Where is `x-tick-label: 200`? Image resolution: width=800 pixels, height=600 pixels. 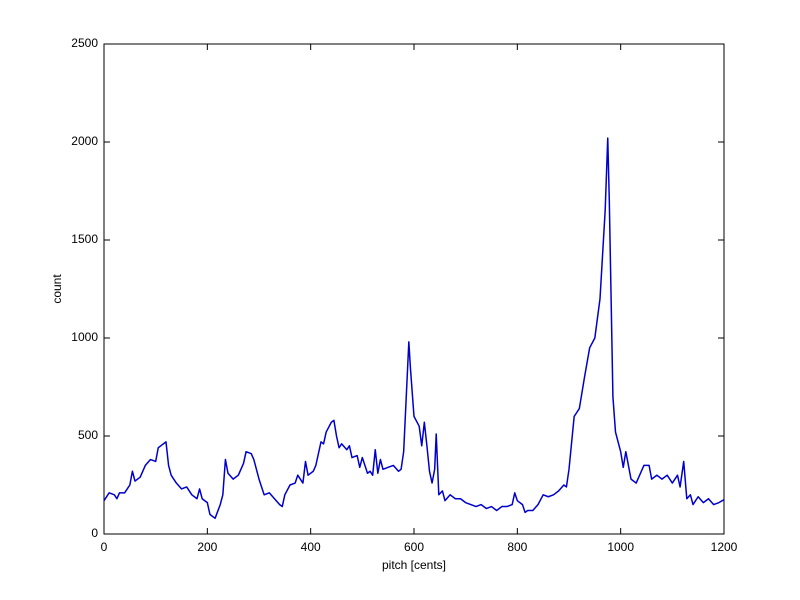 x-tick-label: 200 is located at coordinates (207, 547).